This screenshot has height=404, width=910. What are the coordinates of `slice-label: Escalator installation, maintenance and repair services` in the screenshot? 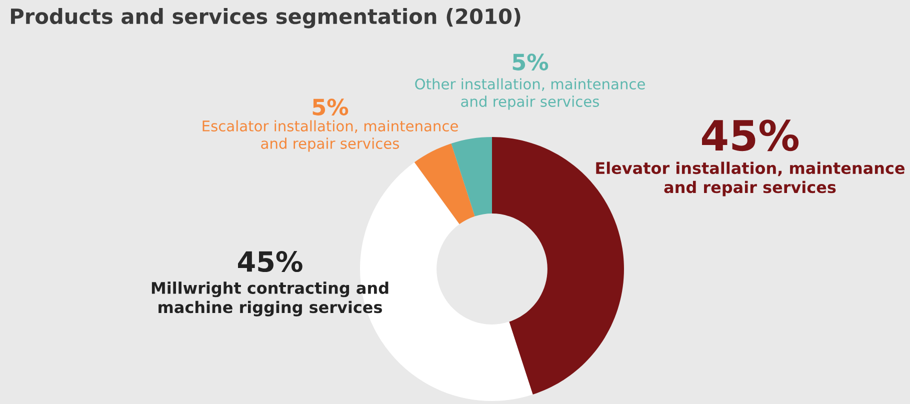 It's located at (330, 136).